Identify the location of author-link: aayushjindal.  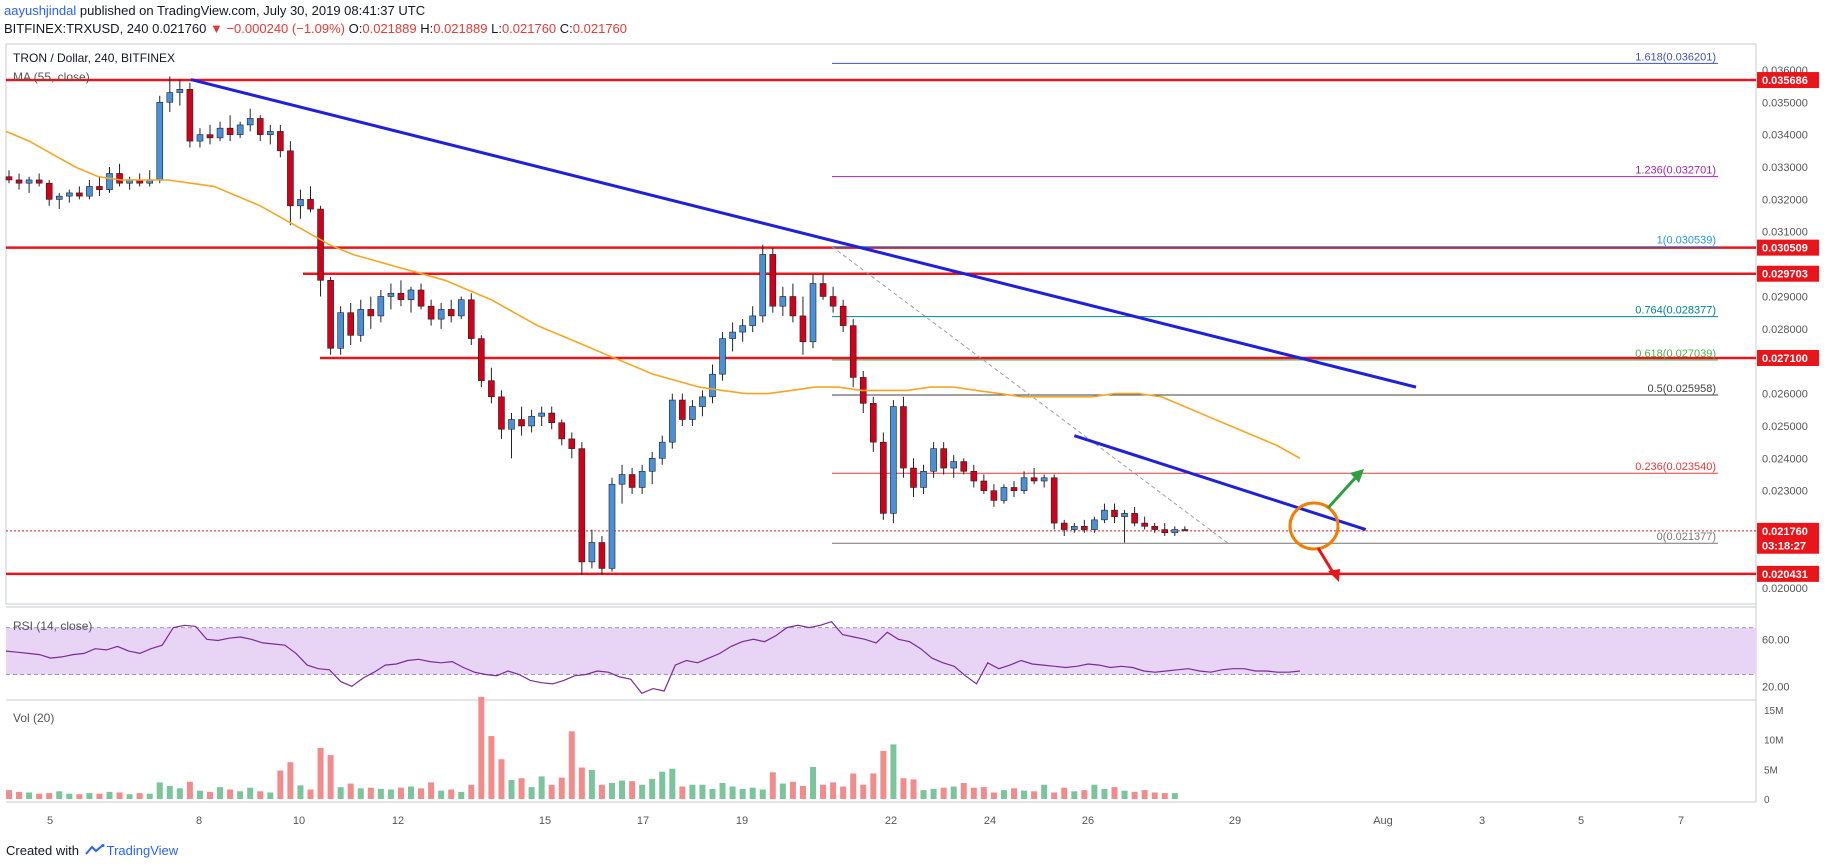
(40, 10).